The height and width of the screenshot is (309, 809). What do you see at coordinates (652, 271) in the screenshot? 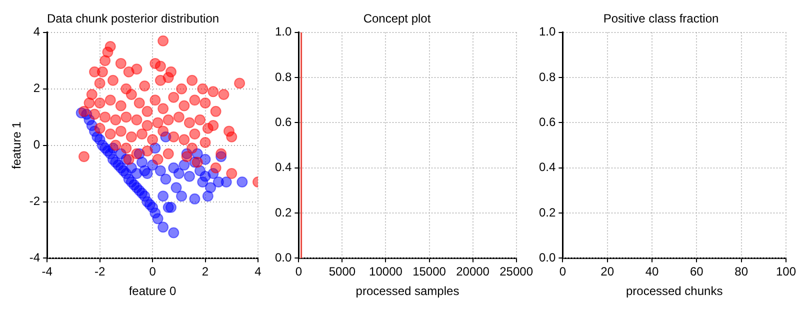
I see `x-tick-label: 40` at bounding box center [652, 271].